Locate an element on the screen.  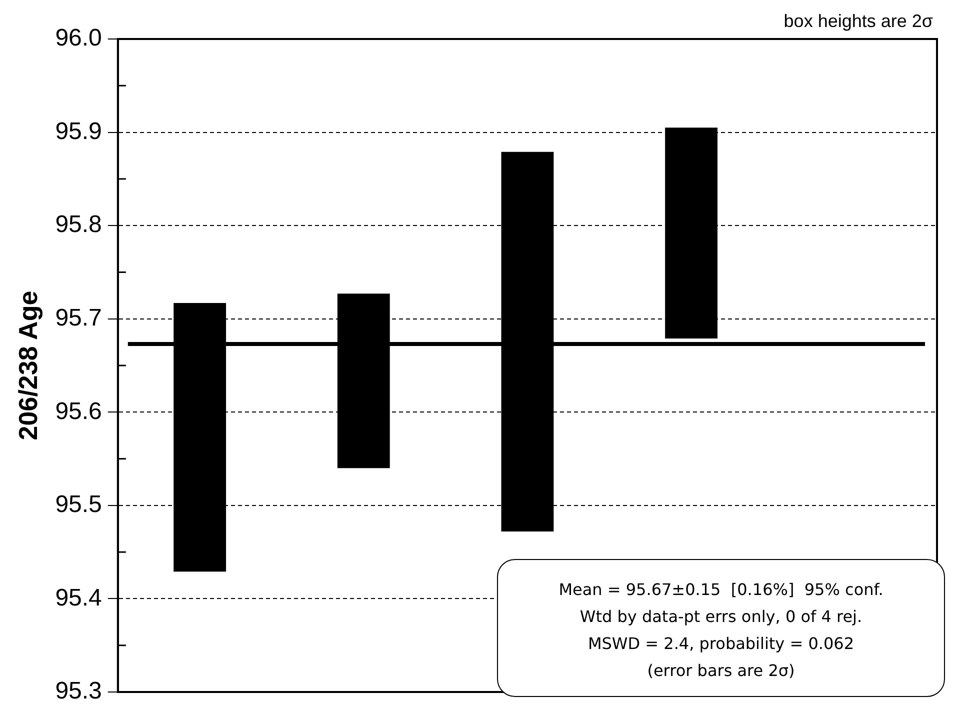
y-tick-label: 95.7 is located at coordinates (78, 318).